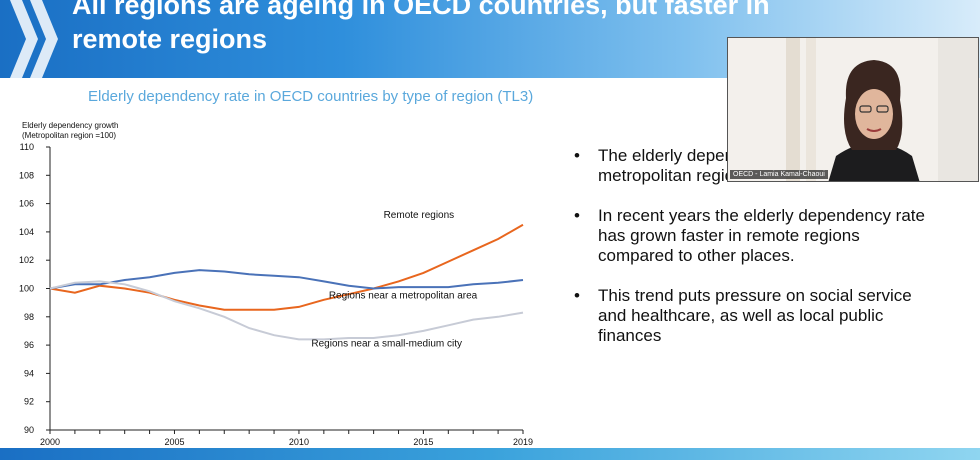  I want to click on y-tick-label: 96, so click(29, 345).